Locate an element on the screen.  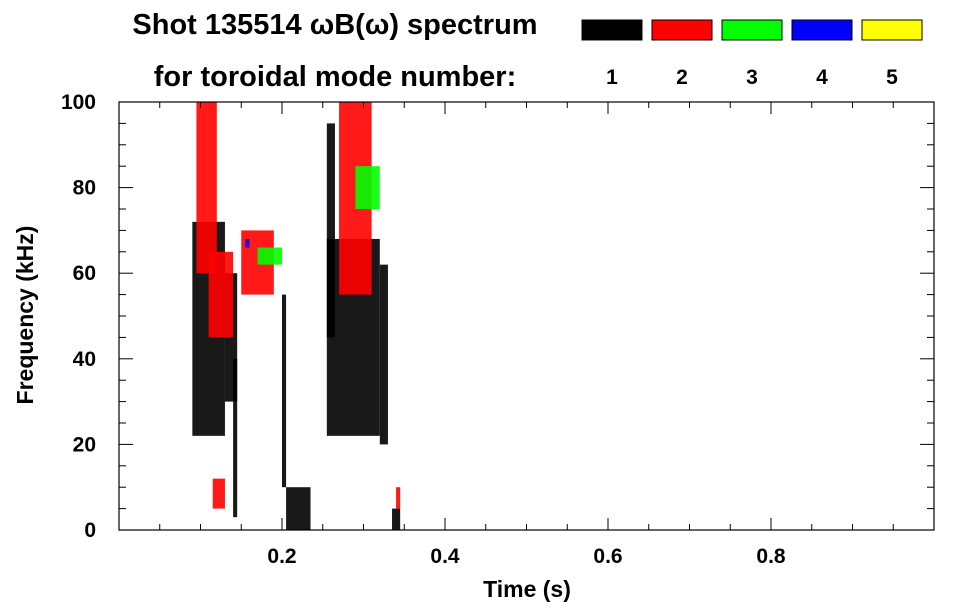
chart-title: Shot 135514 ωB(ω) spectrum is located at coordinates (334, 25).